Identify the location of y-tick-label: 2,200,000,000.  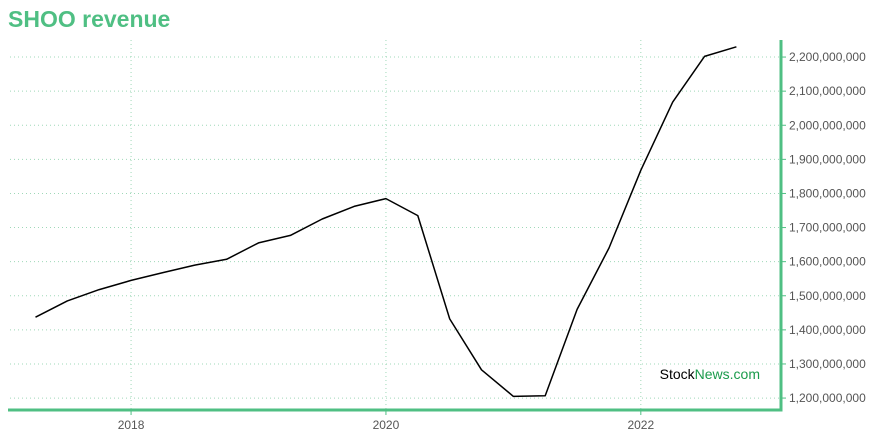
(827, 57).